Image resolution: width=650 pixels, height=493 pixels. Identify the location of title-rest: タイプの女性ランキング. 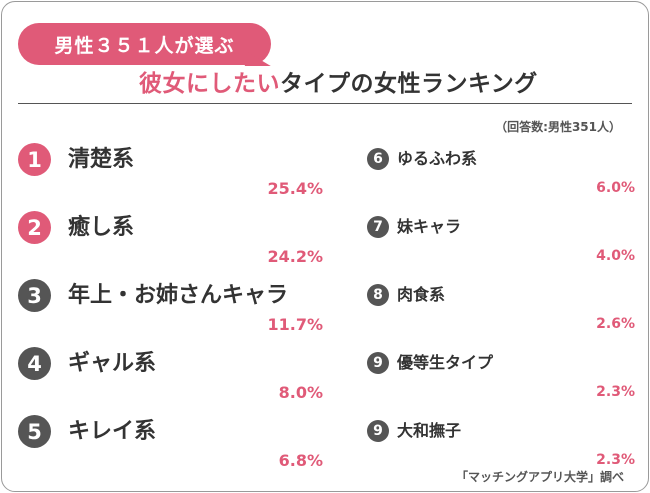
(409, 84).